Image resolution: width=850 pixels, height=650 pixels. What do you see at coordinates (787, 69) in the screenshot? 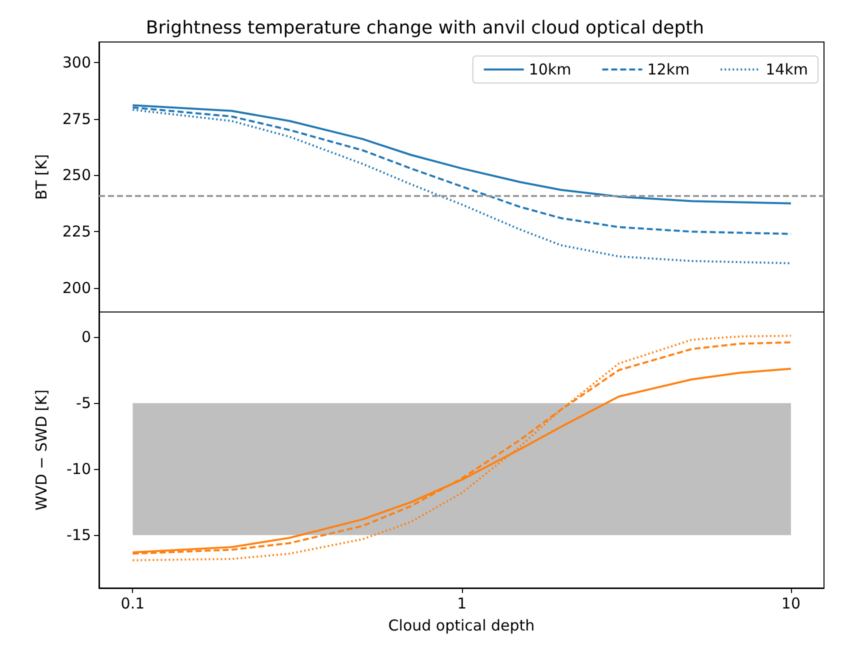
I see `legend-label: 14km` at bounding box center [787, 69].